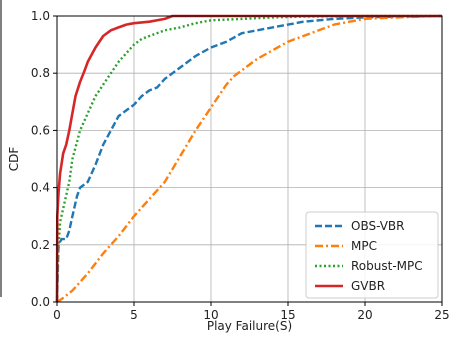 This screenshot has height=337, width=449. What do you see at coordinates (364, 246) in the screenshot?
I see `legend-label-mpc: MPC` at bounding box center [364, 246].